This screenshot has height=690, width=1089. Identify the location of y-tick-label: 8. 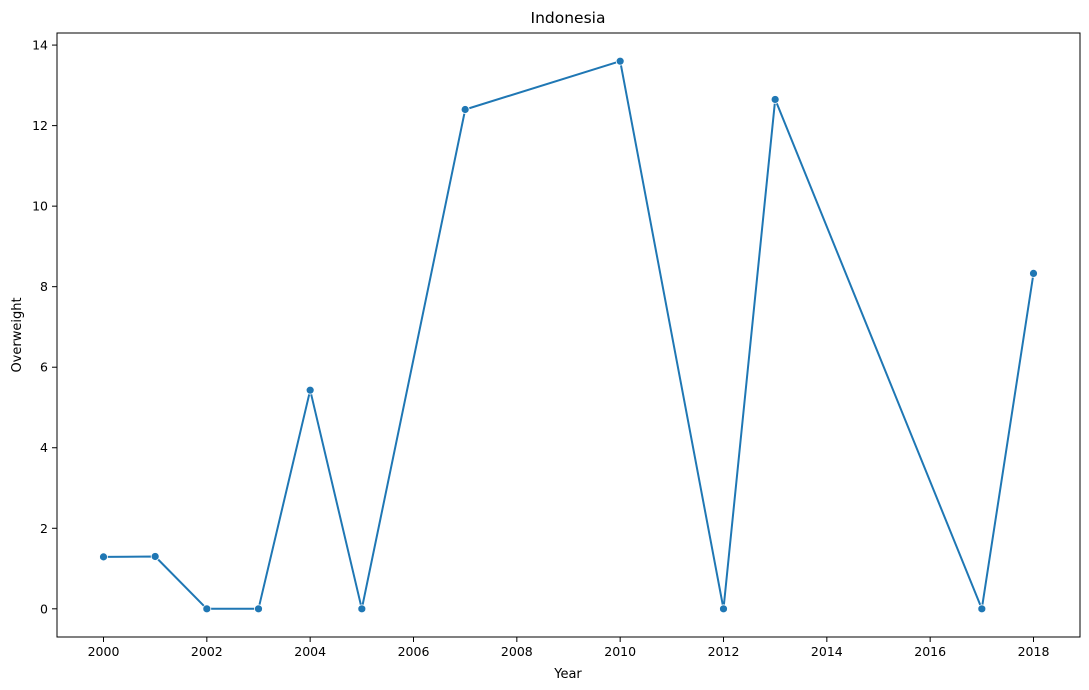
(44, 286).